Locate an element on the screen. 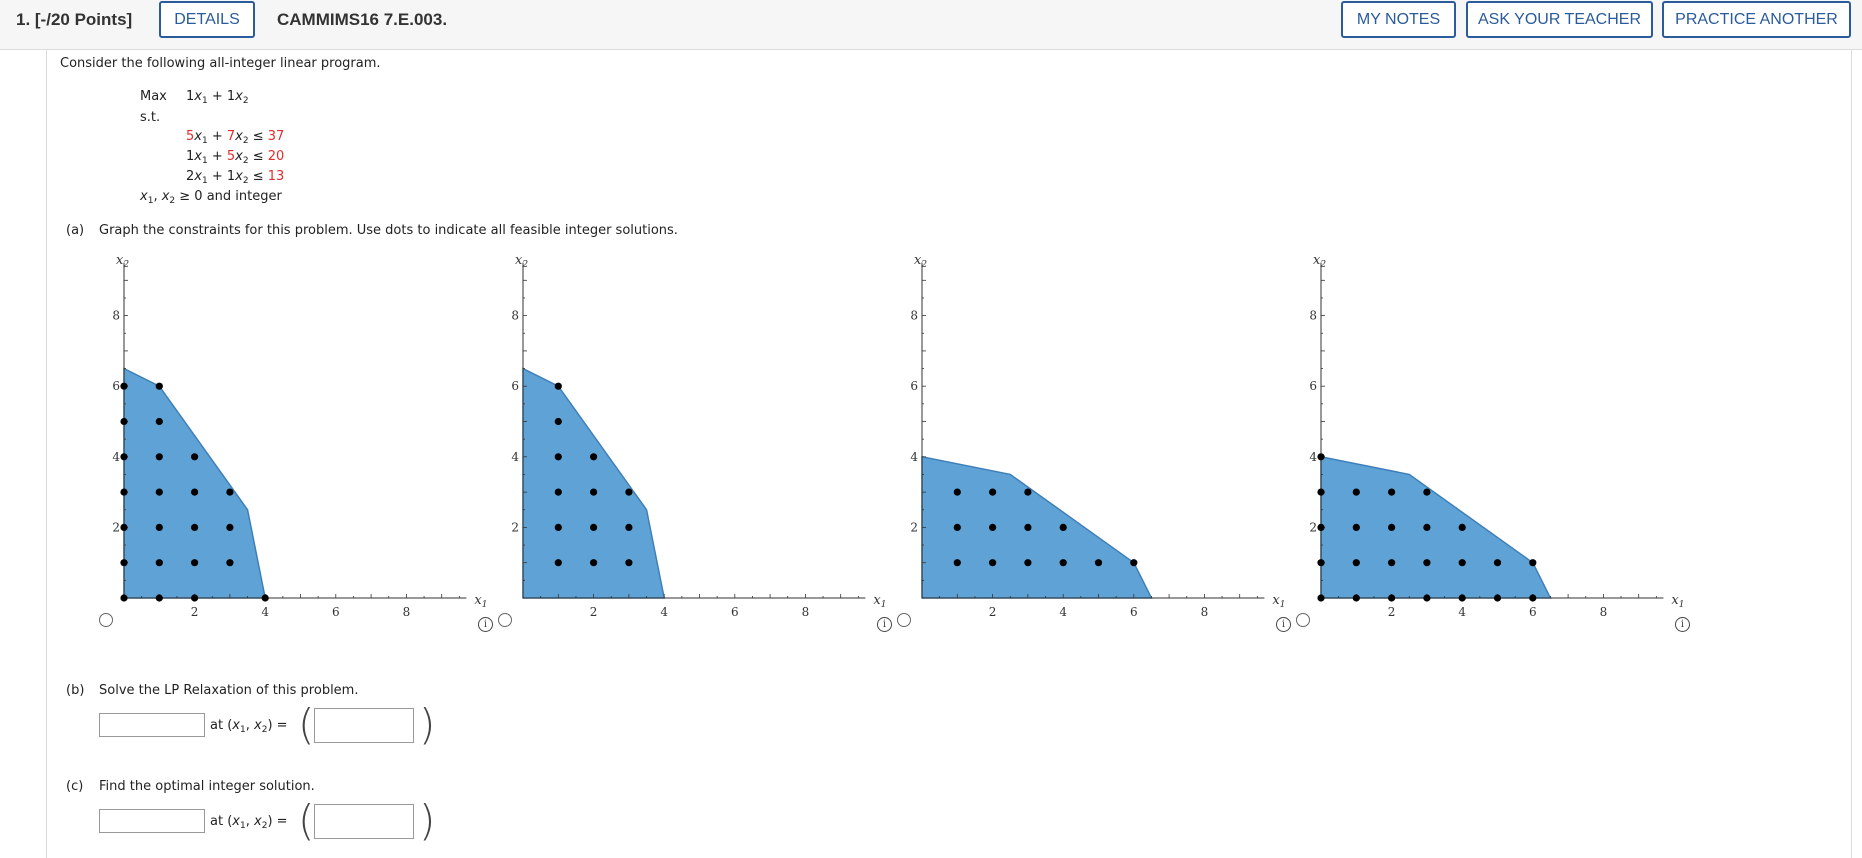  my-notes-button: MY NOTES is located at coordinates (1398, 19).